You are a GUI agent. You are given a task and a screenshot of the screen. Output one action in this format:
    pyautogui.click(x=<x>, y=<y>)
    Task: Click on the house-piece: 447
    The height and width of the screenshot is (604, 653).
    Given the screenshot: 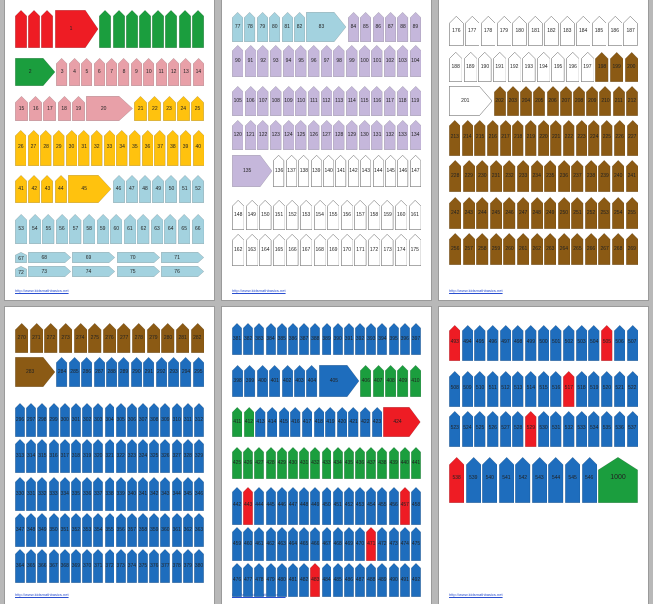 What is the action you would take?
    pyautogui.click(x=292, y=506)
    